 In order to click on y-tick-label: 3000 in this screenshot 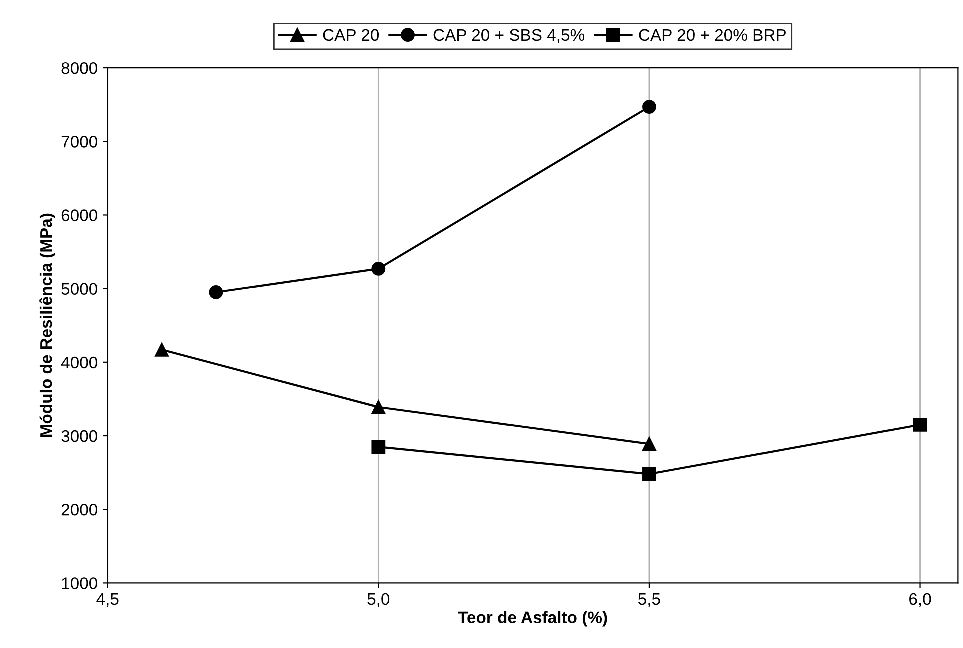, I will do `click(80, 436)`.